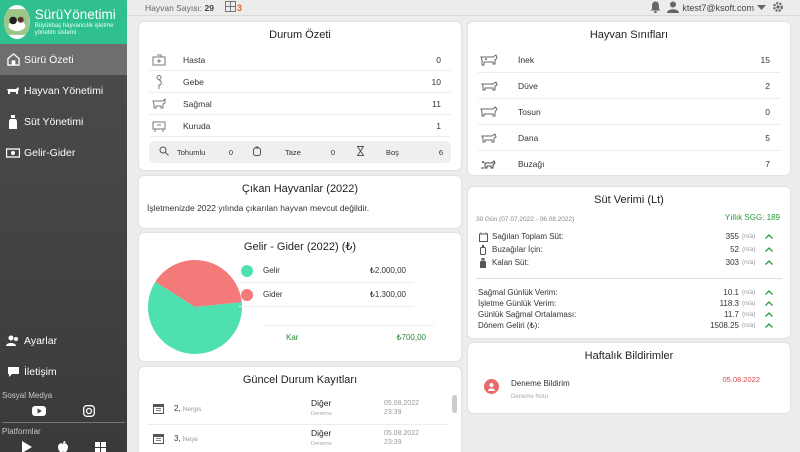 This screenshot has width=800, height=452. What do you see at coordinates (528, 236) in the screenshot?
I see `milk-label: Sağılan Toplam Süt:` at bounding box center [528, 236].